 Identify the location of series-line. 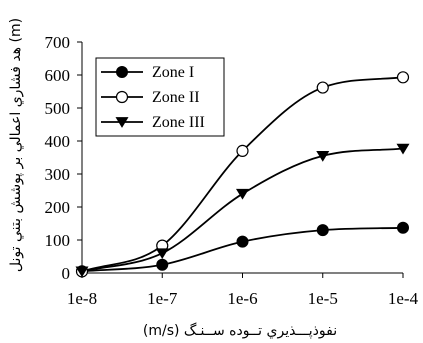
(242, 249).